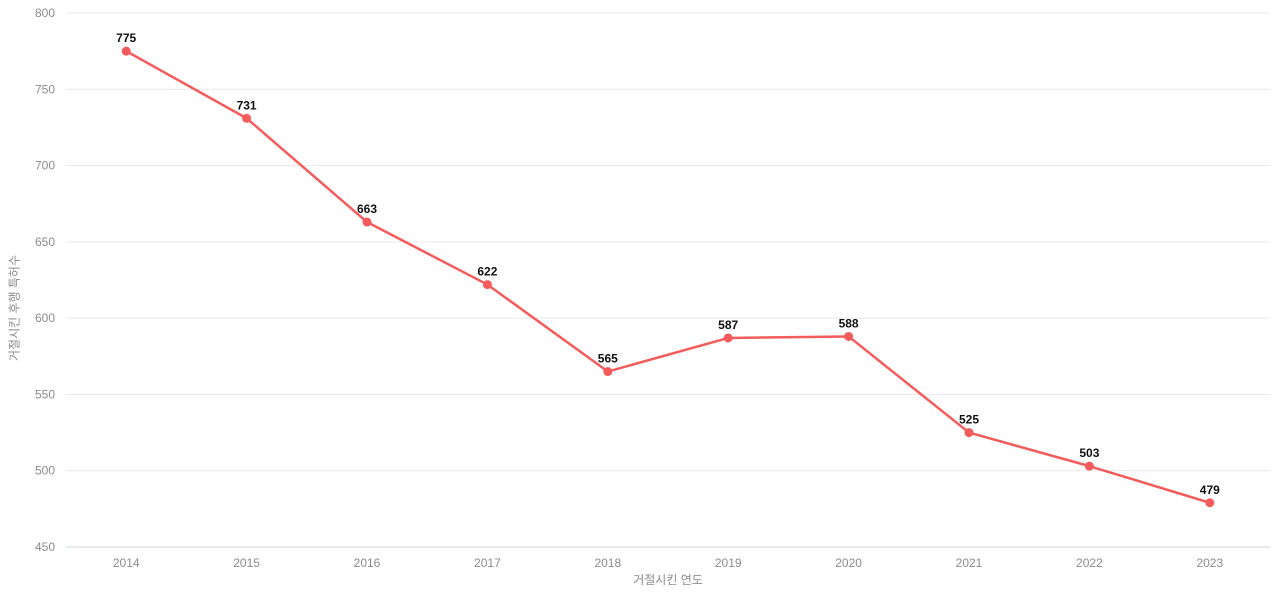 This screenshot has height=600, width=1280. What do you see at coordinates (608, 359) in the screenshot?
I see `data-point-label: 565` at bounding box center [608, 359].